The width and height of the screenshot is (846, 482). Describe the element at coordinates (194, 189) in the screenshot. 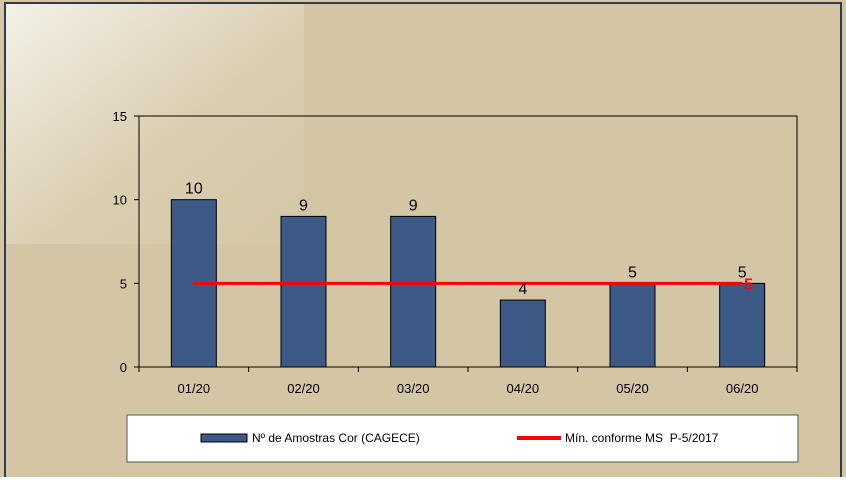

I see `bar-data-label: 10` at that location.